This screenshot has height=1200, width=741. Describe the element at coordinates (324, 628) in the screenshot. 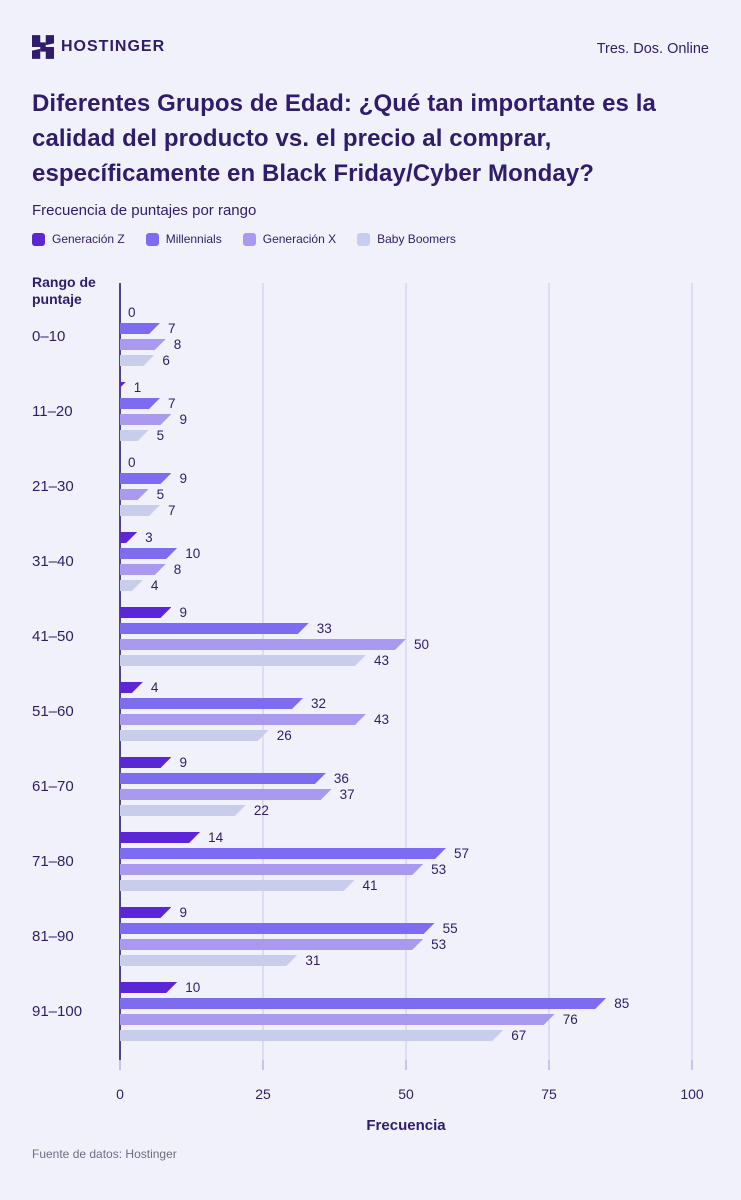

I see `bar-value-label: 33` at that location.